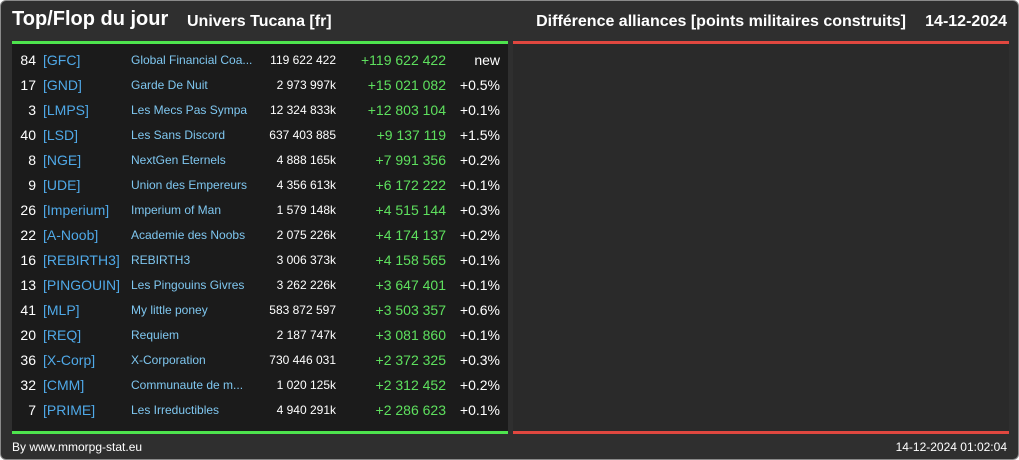  Describe the element at coordinates (302, 360) in the screenshot. I see `points-total: 730 446 031` at that location.